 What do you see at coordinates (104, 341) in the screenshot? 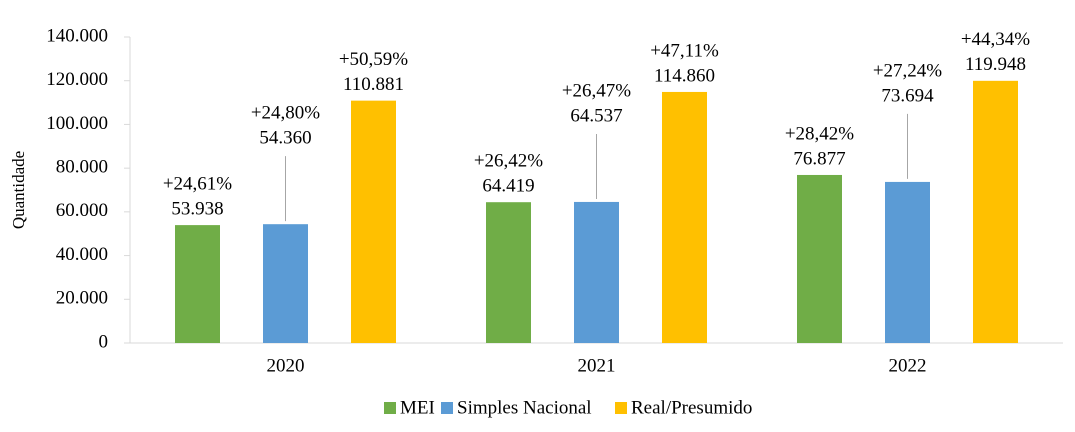
I see `y-tick-label: 0` at bounding box center [104, 341].